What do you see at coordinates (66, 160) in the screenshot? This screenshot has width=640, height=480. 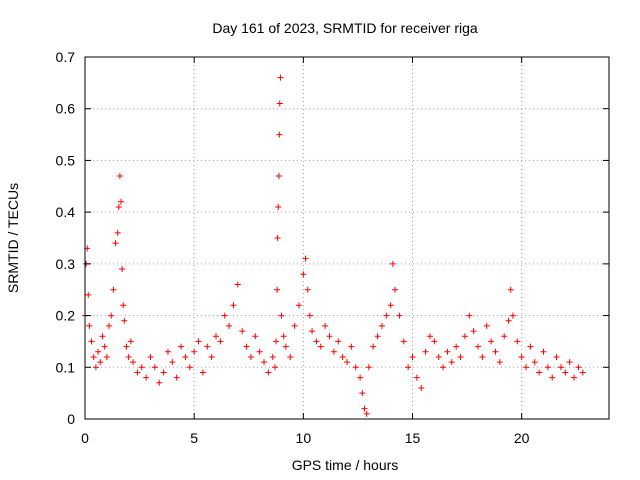 I see `y-tick-label: 0.5` at bounding box center [66, 160].